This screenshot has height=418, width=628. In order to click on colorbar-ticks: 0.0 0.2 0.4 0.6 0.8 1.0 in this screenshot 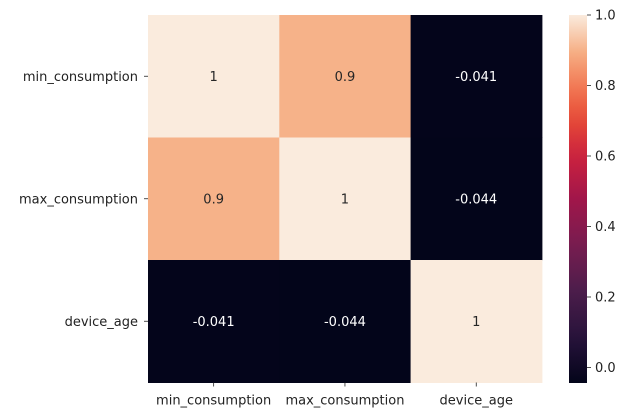, I will do `click(601, 192)`.